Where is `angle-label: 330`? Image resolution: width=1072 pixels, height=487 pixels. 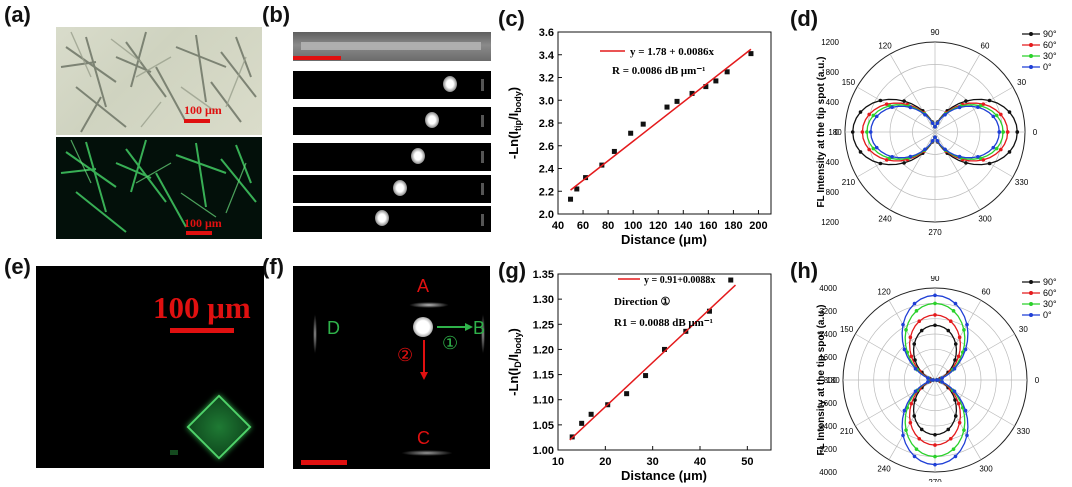
angle-label: 330 is located at coordinates (1024, 431).